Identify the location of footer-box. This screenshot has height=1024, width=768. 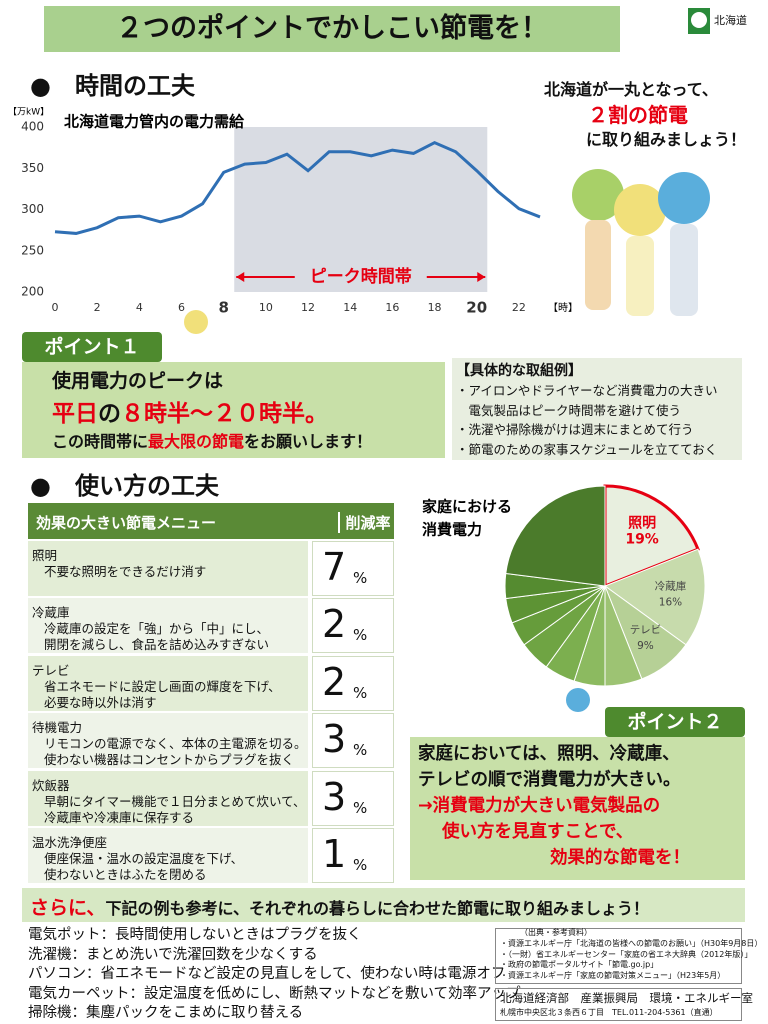
(618, 1004).